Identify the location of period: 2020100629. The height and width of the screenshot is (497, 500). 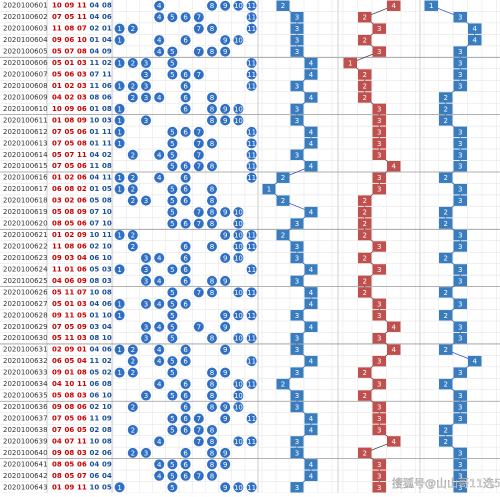
(25, 327).